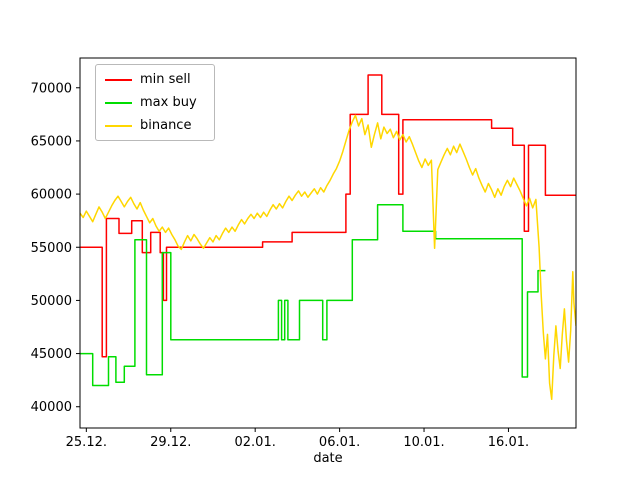 The image size is (640, 480). I want to click on legend-item-binance: binance, so click(154, 125).